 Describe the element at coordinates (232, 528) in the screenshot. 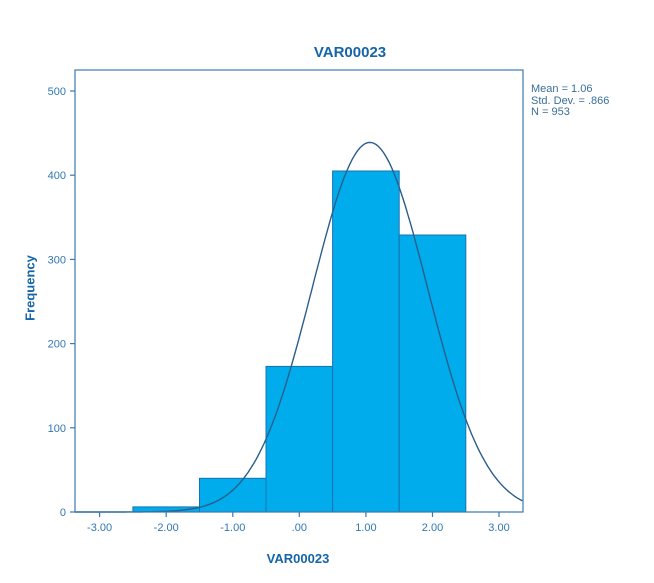

I see `x-tick-label: -1.00` at that location.